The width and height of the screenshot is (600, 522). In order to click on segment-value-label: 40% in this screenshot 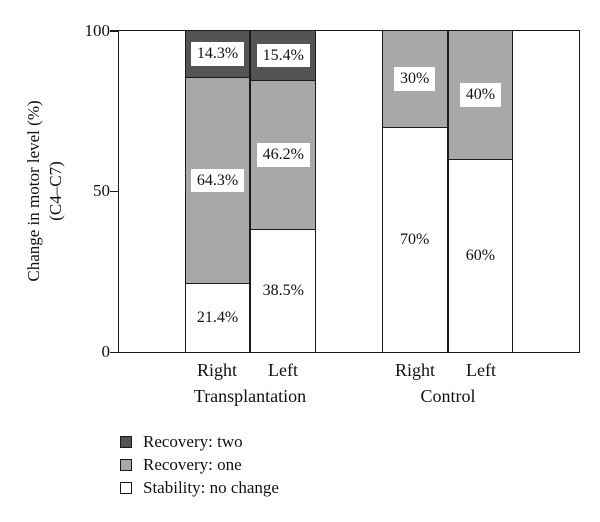, I will do `click(480, 95)`.